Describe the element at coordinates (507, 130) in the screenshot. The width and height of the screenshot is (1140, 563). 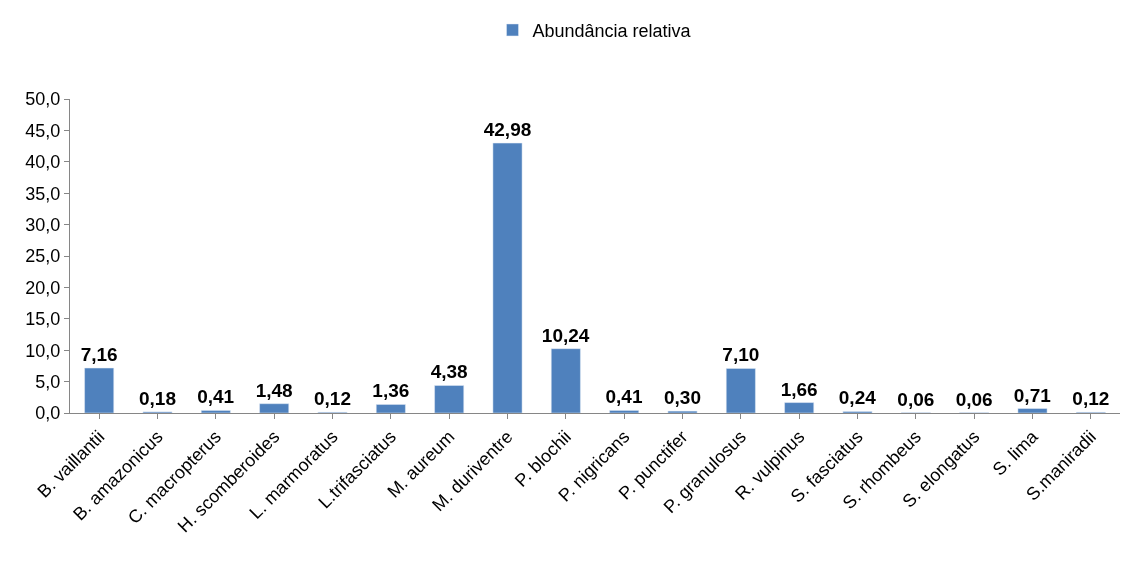
I see `data-label: 42,98` at that location.